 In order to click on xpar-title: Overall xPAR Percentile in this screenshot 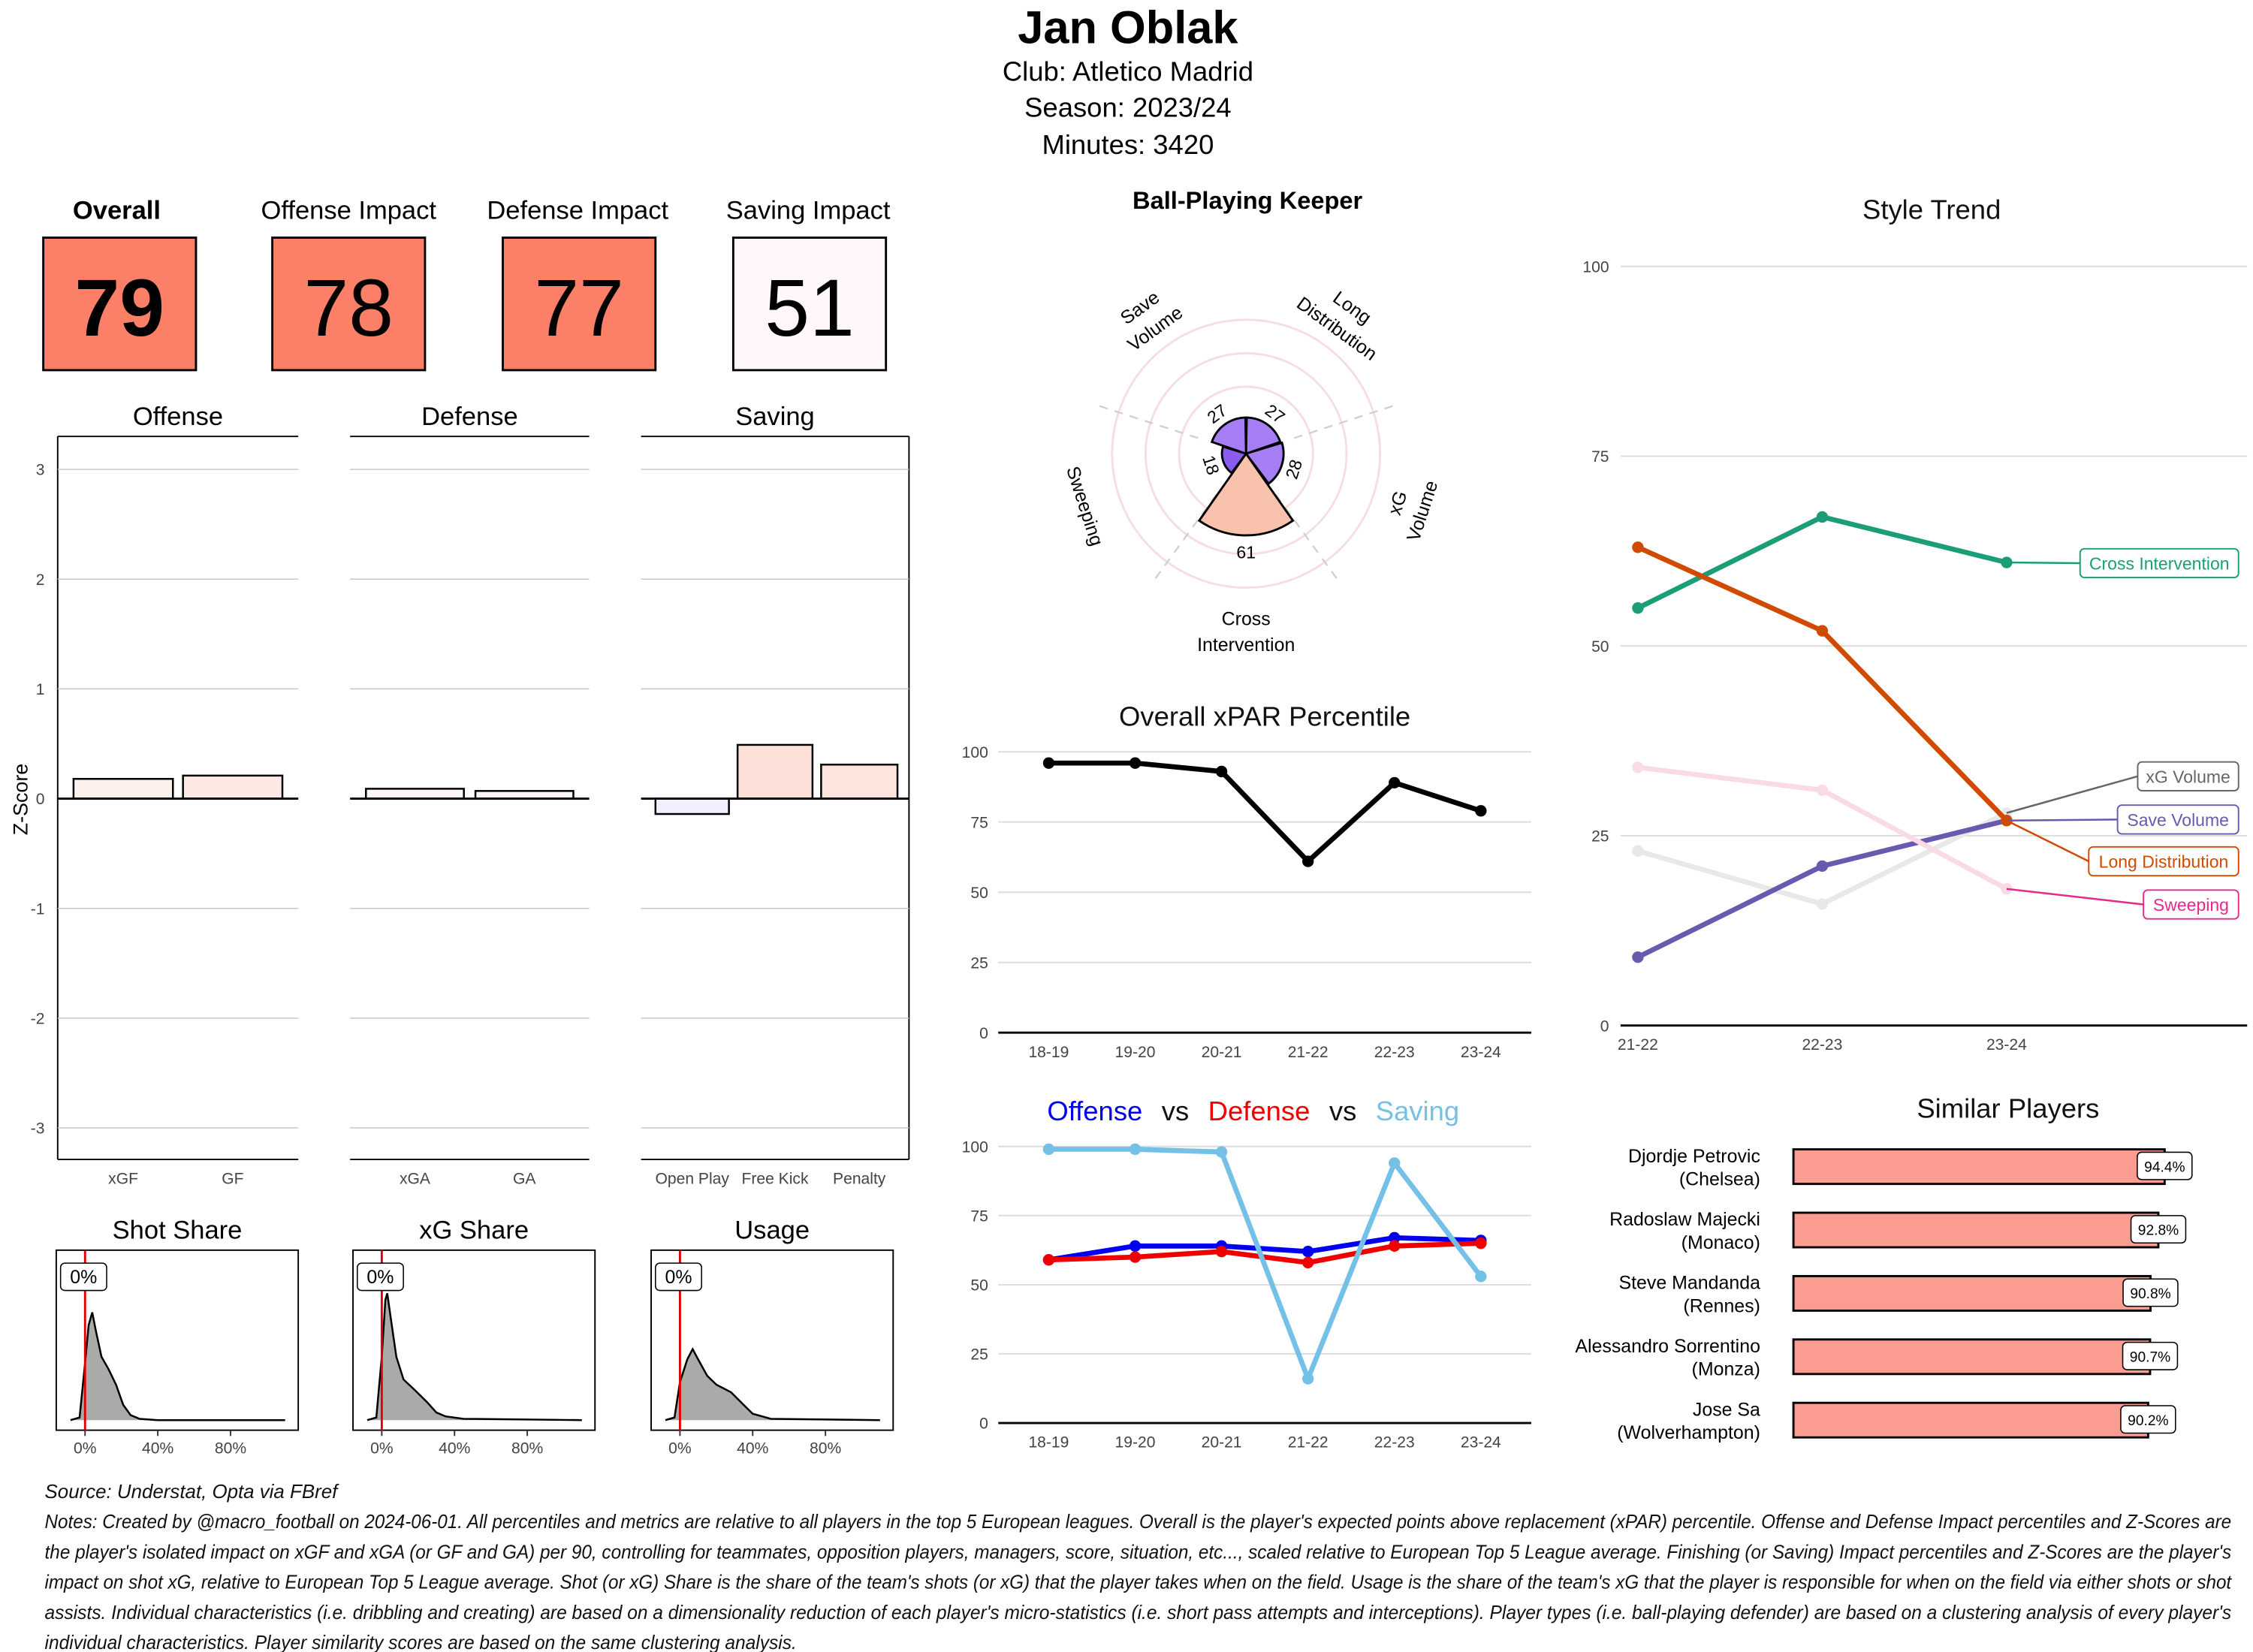, I will do `click(1265, 716)`.